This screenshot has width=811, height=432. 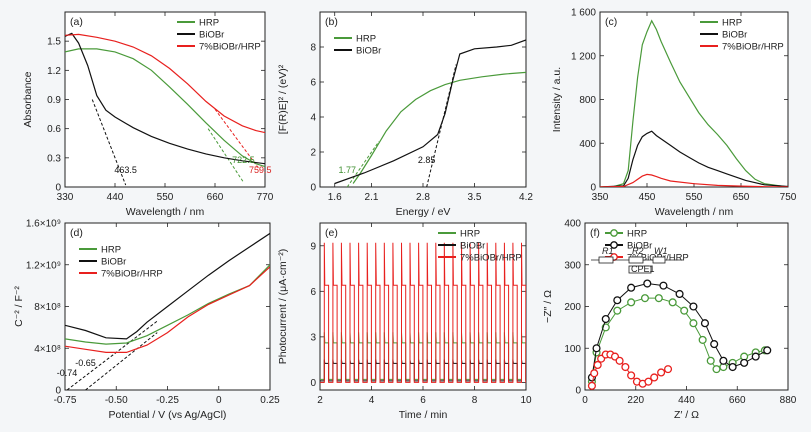 What do you see at coordinates (595, 233) in the screenshot?
I see `panel-tag: (f)` at bounding box center [595, 233].